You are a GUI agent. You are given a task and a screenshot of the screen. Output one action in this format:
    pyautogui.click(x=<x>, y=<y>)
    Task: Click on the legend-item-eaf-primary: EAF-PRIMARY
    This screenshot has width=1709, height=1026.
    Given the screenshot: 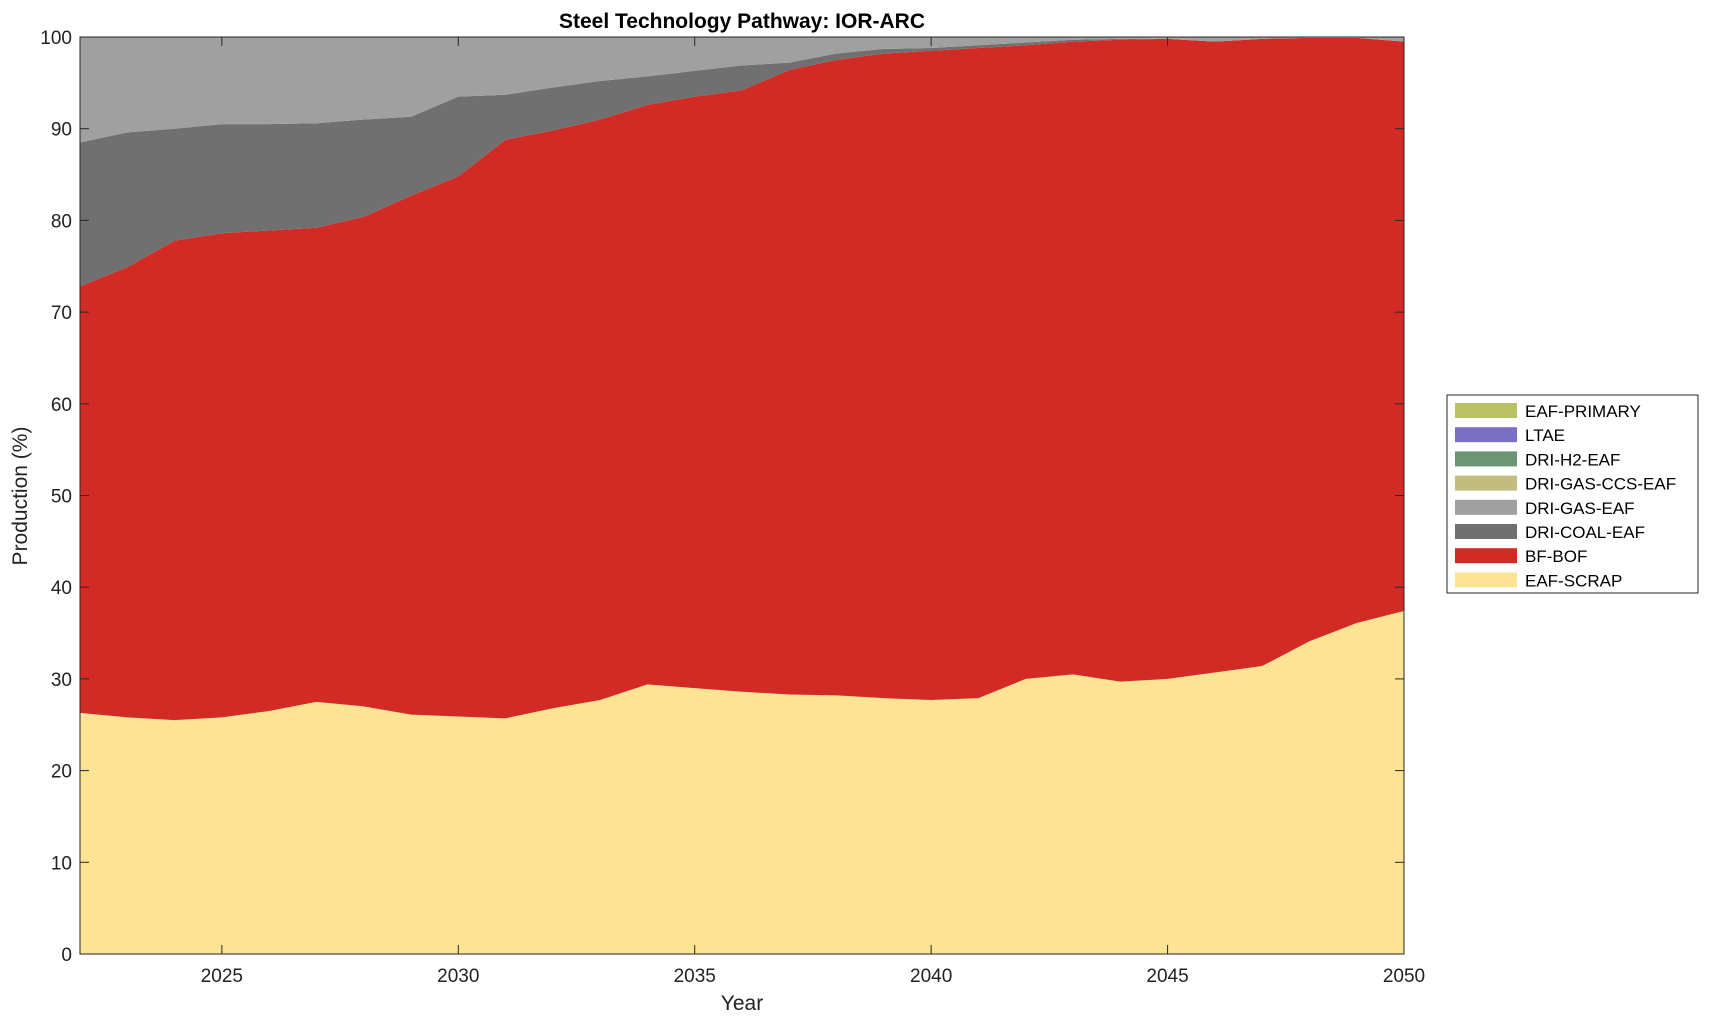 What is the action you would take?
    pyautogui.click(x=1548, y=411)
    